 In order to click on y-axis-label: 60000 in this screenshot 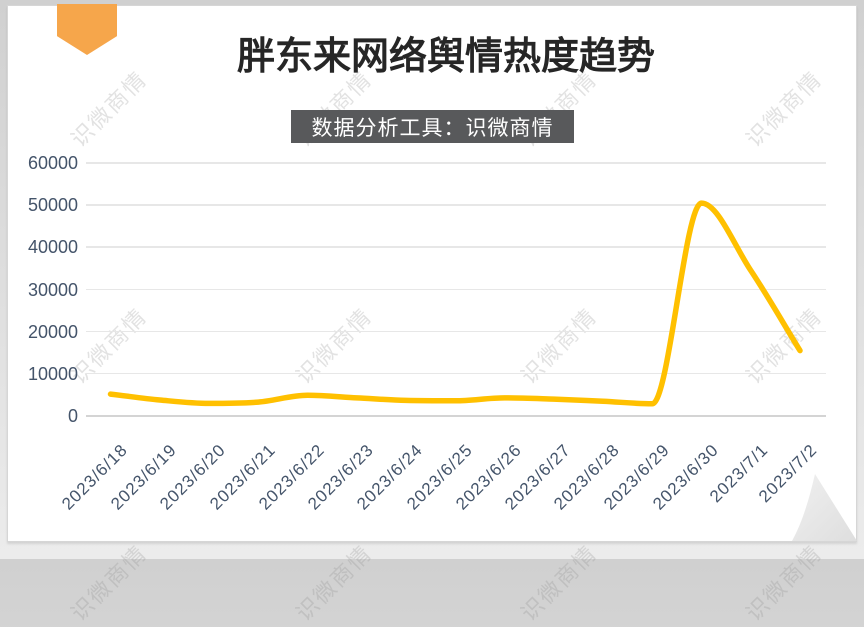, I will do `click(52, 163)`.